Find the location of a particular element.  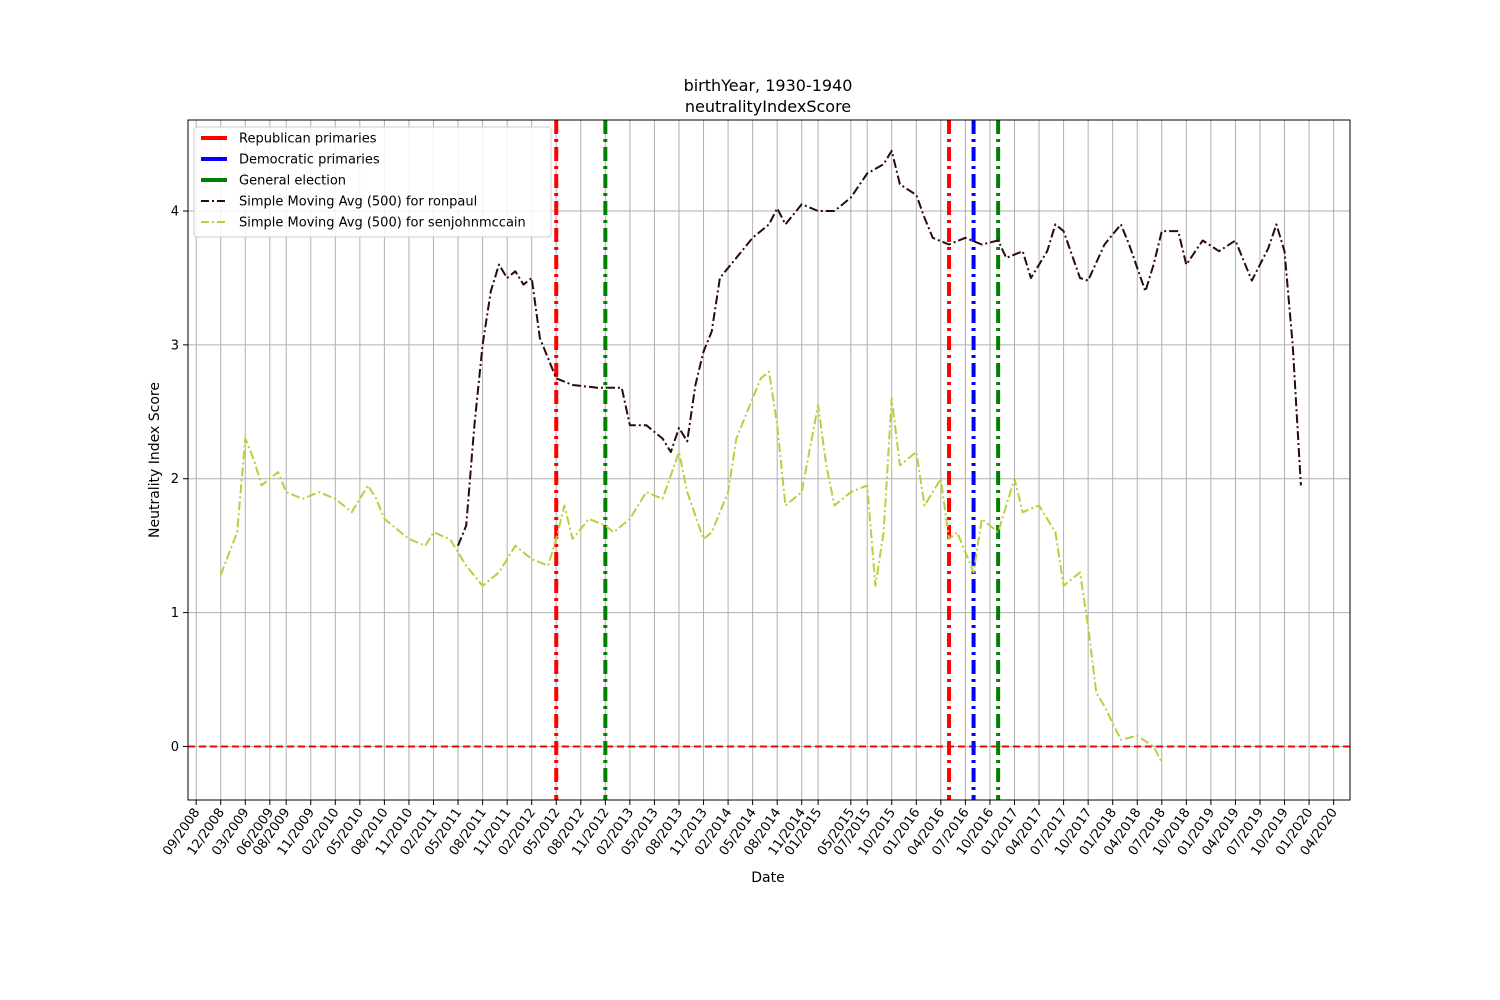

chart-subtitle: neutralityIndexScore is located at coordinates (768, 106).